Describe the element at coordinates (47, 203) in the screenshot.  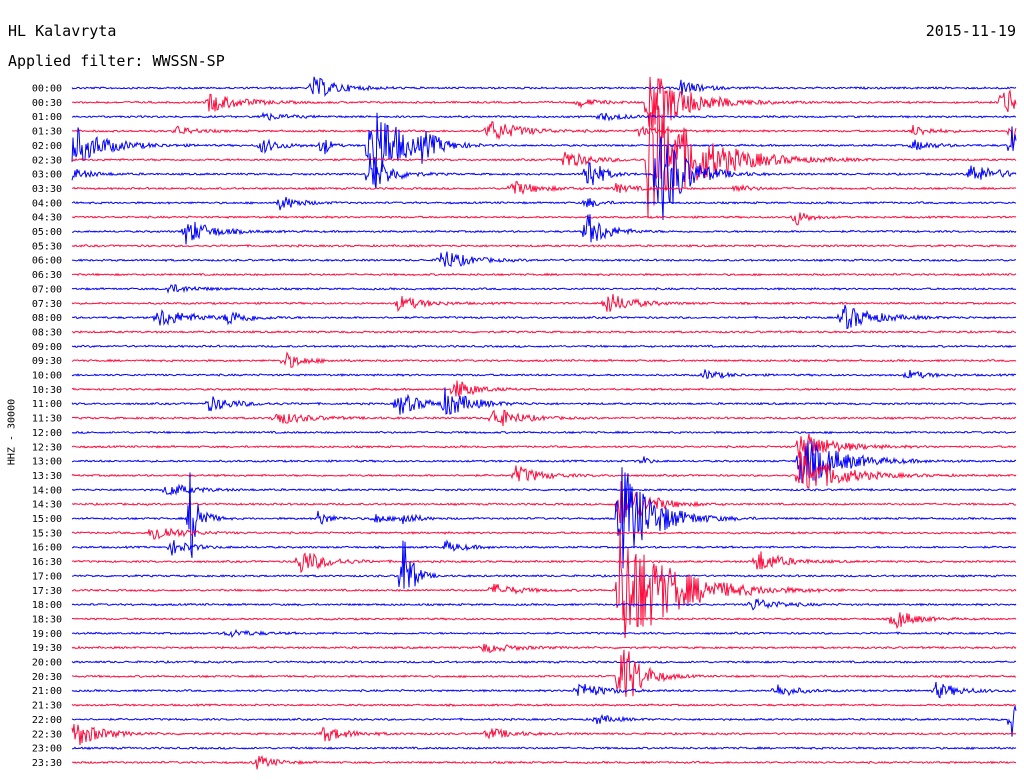
I see `row-time-label: 04:00` at that location.